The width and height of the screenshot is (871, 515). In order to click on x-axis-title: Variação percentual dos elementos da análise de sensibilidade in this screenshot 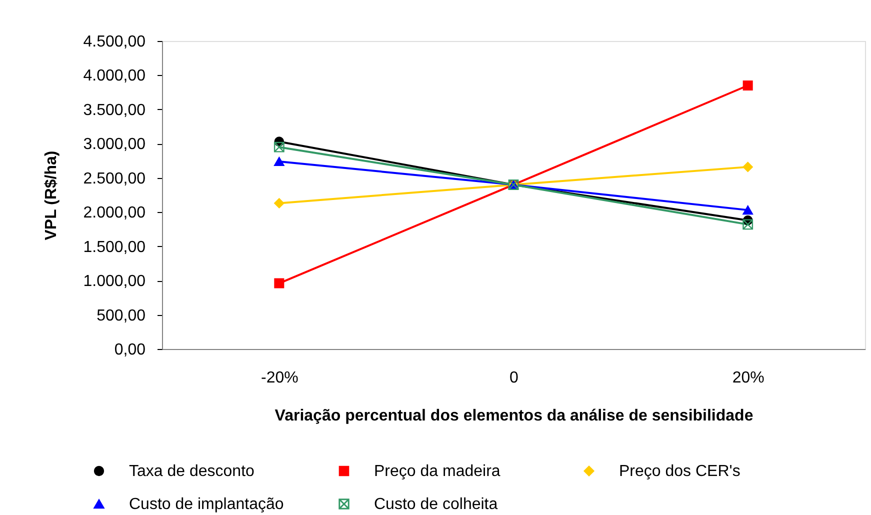, I will do `click(514, 416)`.